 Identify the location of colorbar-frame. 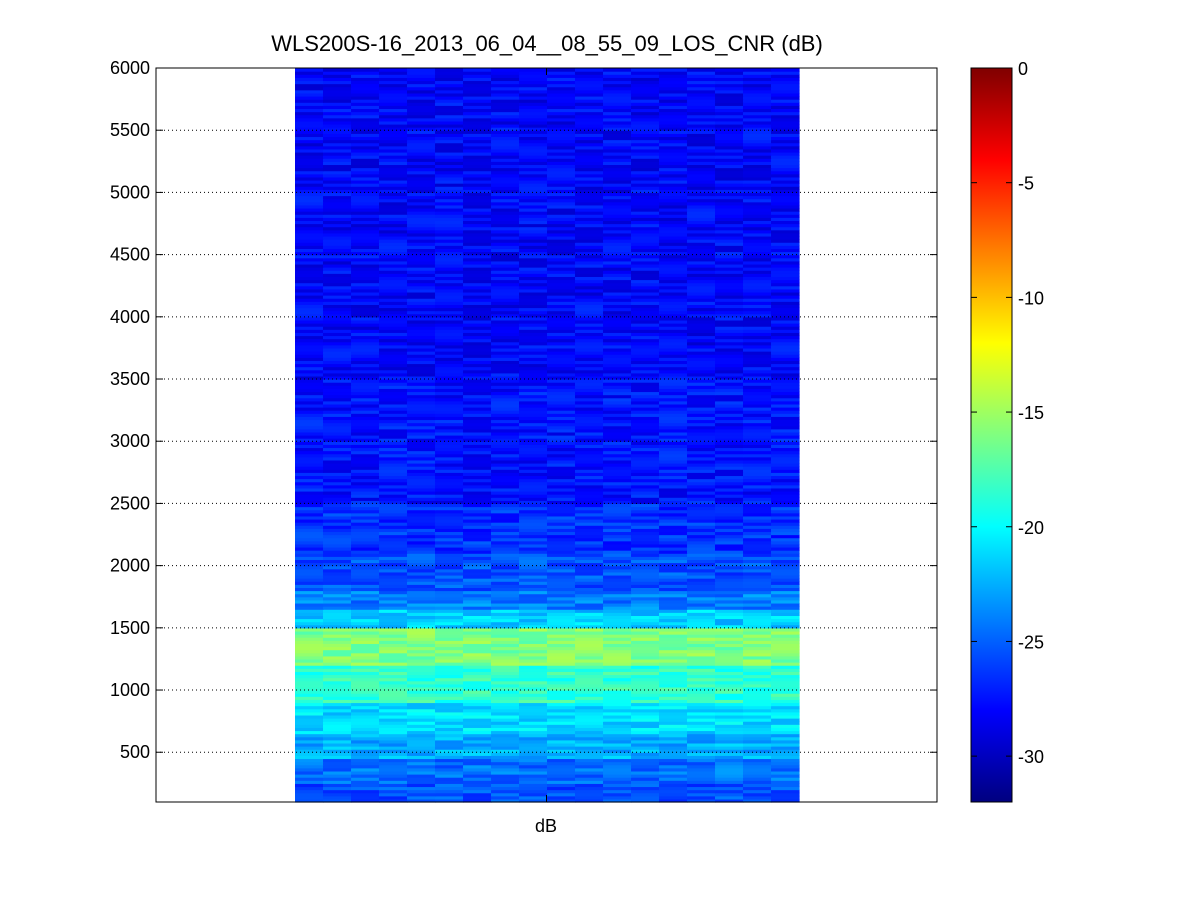
(991, 435).